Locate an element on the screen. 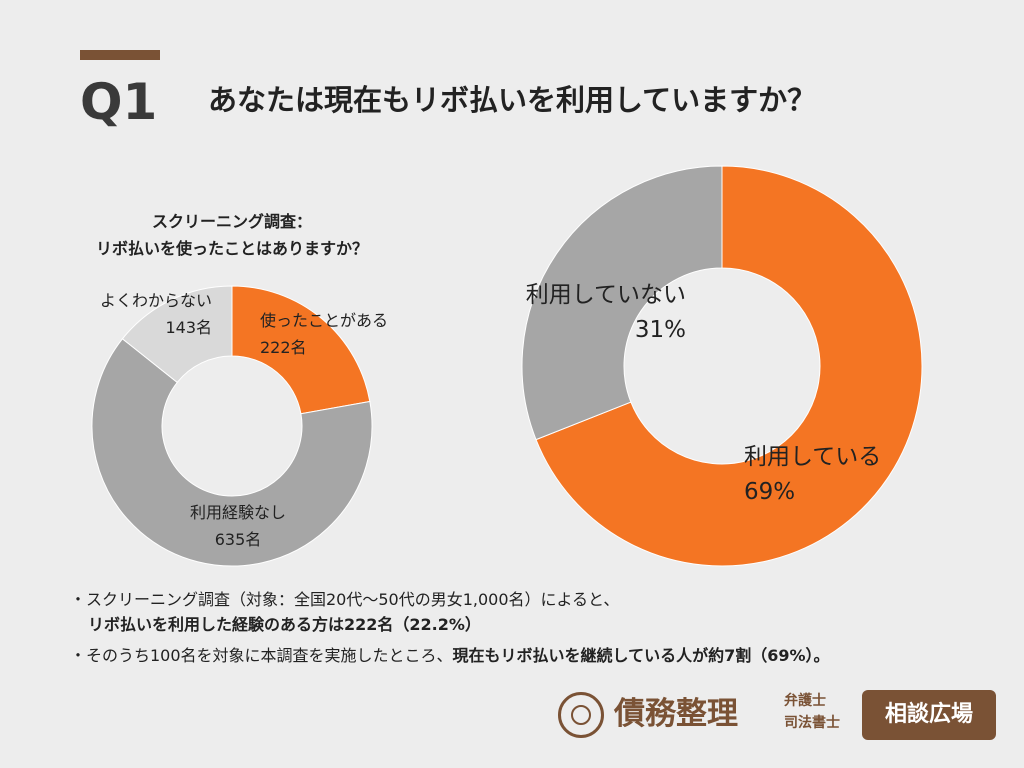 The width and height of the screenshot is (1024, 768). slice-value-2: 31% is located at coordinates (660, 330).